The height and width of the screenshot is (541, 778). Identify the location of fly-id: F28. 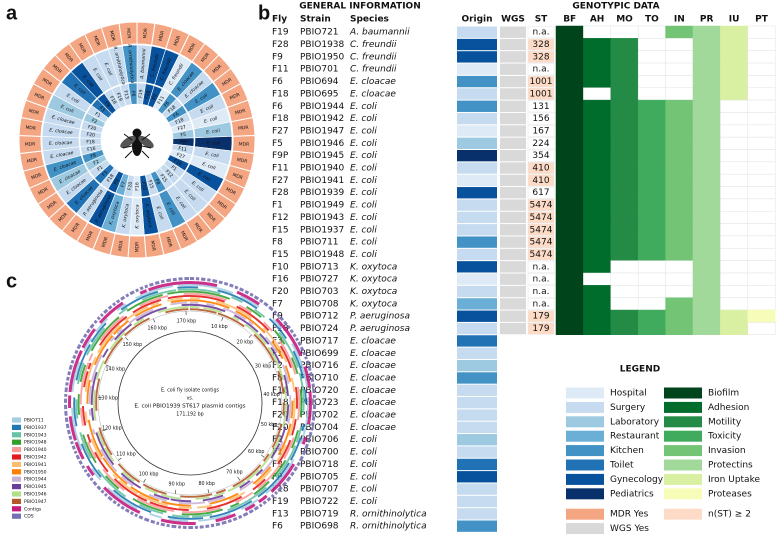
(280, 45).